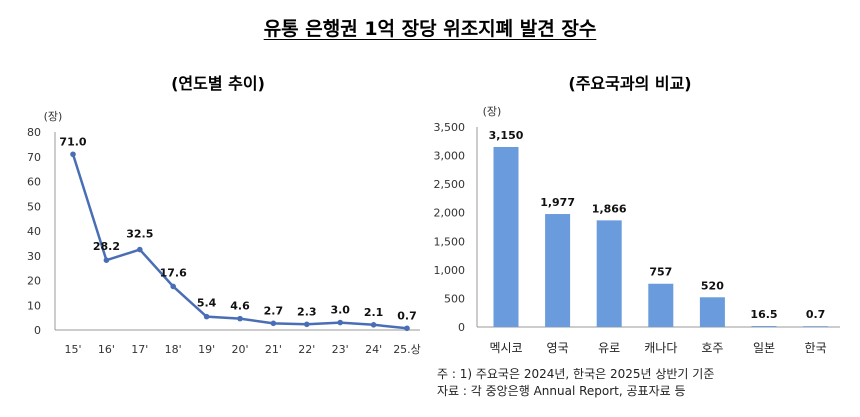 This screenshot has height=417, width=860. What do you see at coordinates (106, 246) in the screenshot?
I see `data-label: 28.2` at bounding box center [106, 246].